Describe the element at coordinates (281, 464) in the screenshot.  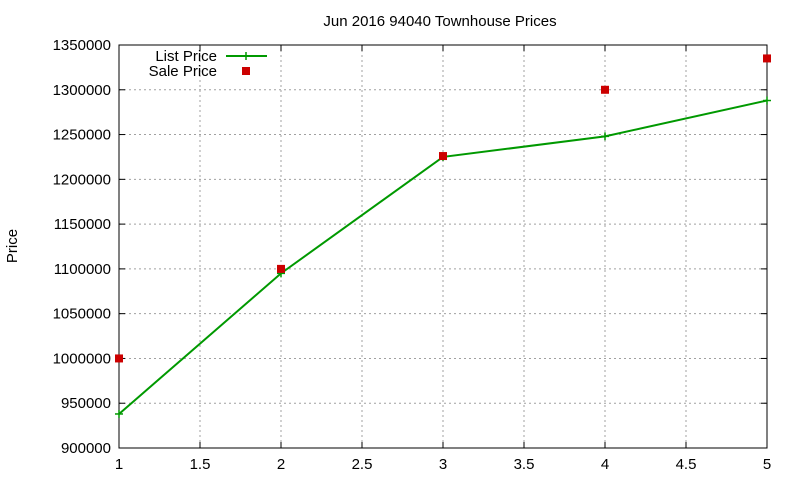
I see `x-tick-label: 2` at that location.